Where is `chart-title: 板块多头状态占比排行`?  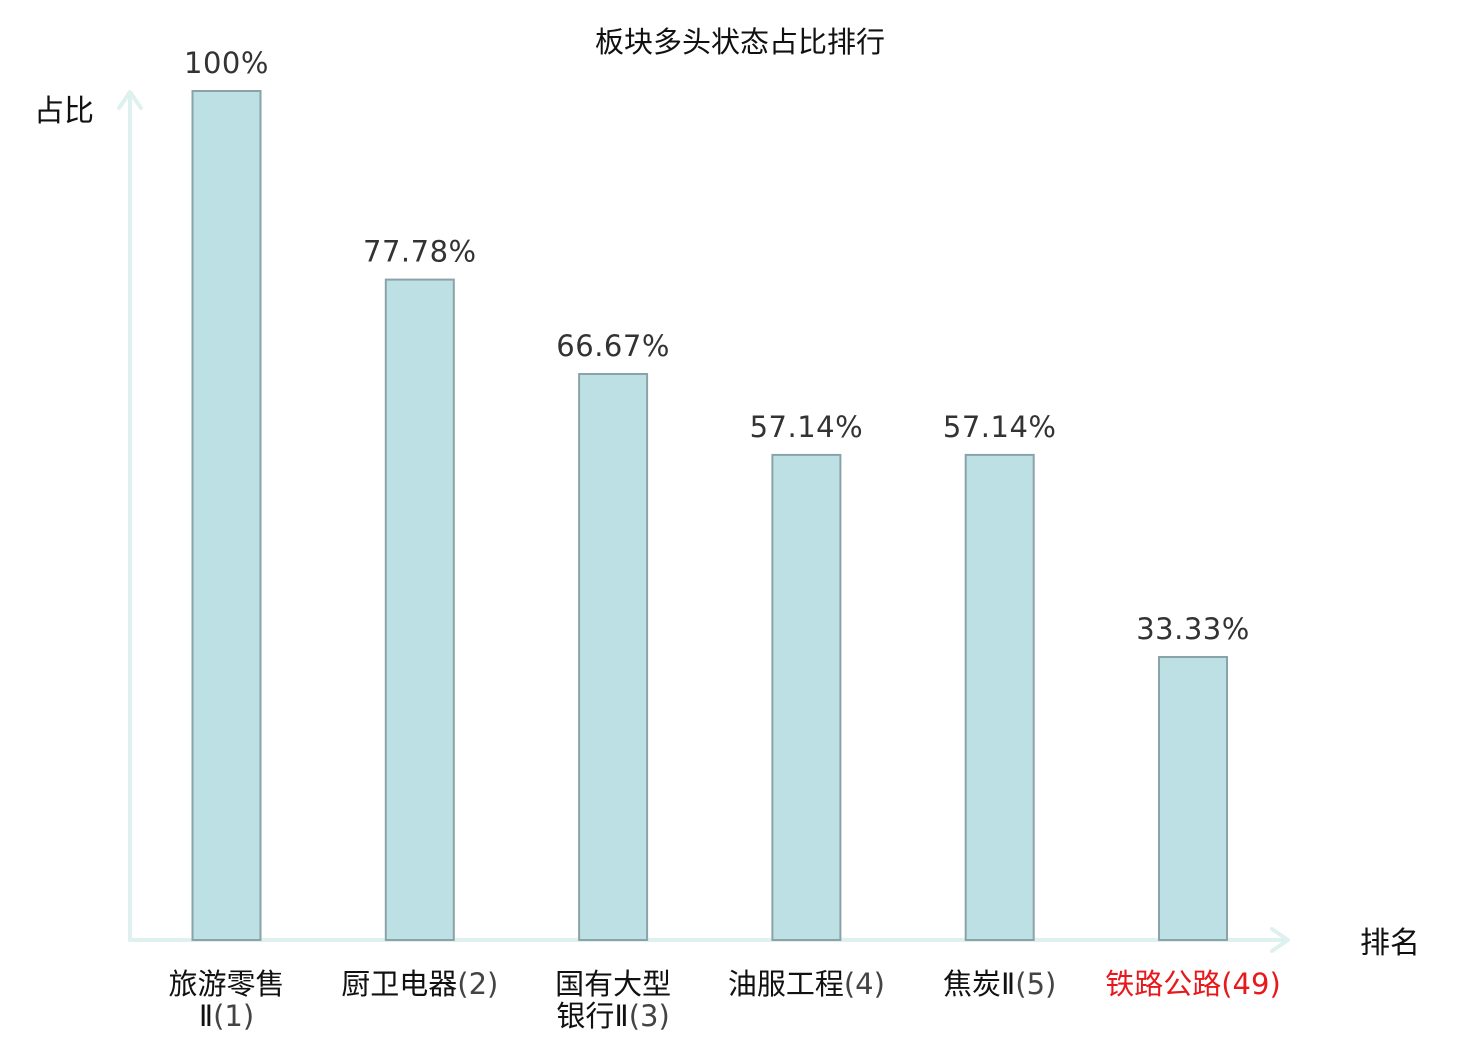 chart-title: 板块多头状态占比排行 is located at coordinates (740, 42).